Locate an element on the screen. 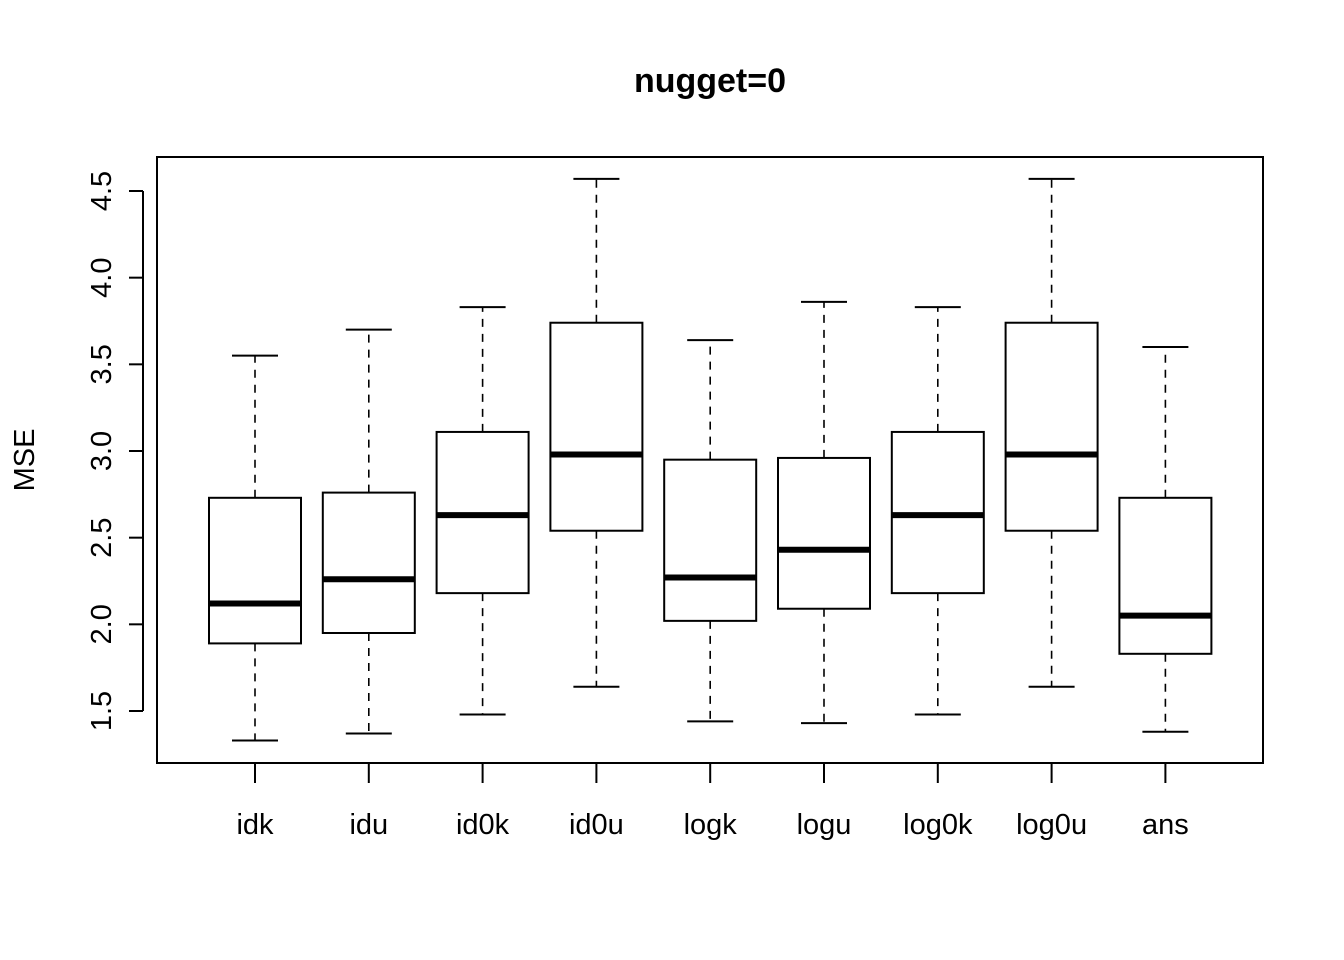 This screenshot has width=1344, height=960. box-ans is located at coordinates (1165, 539).